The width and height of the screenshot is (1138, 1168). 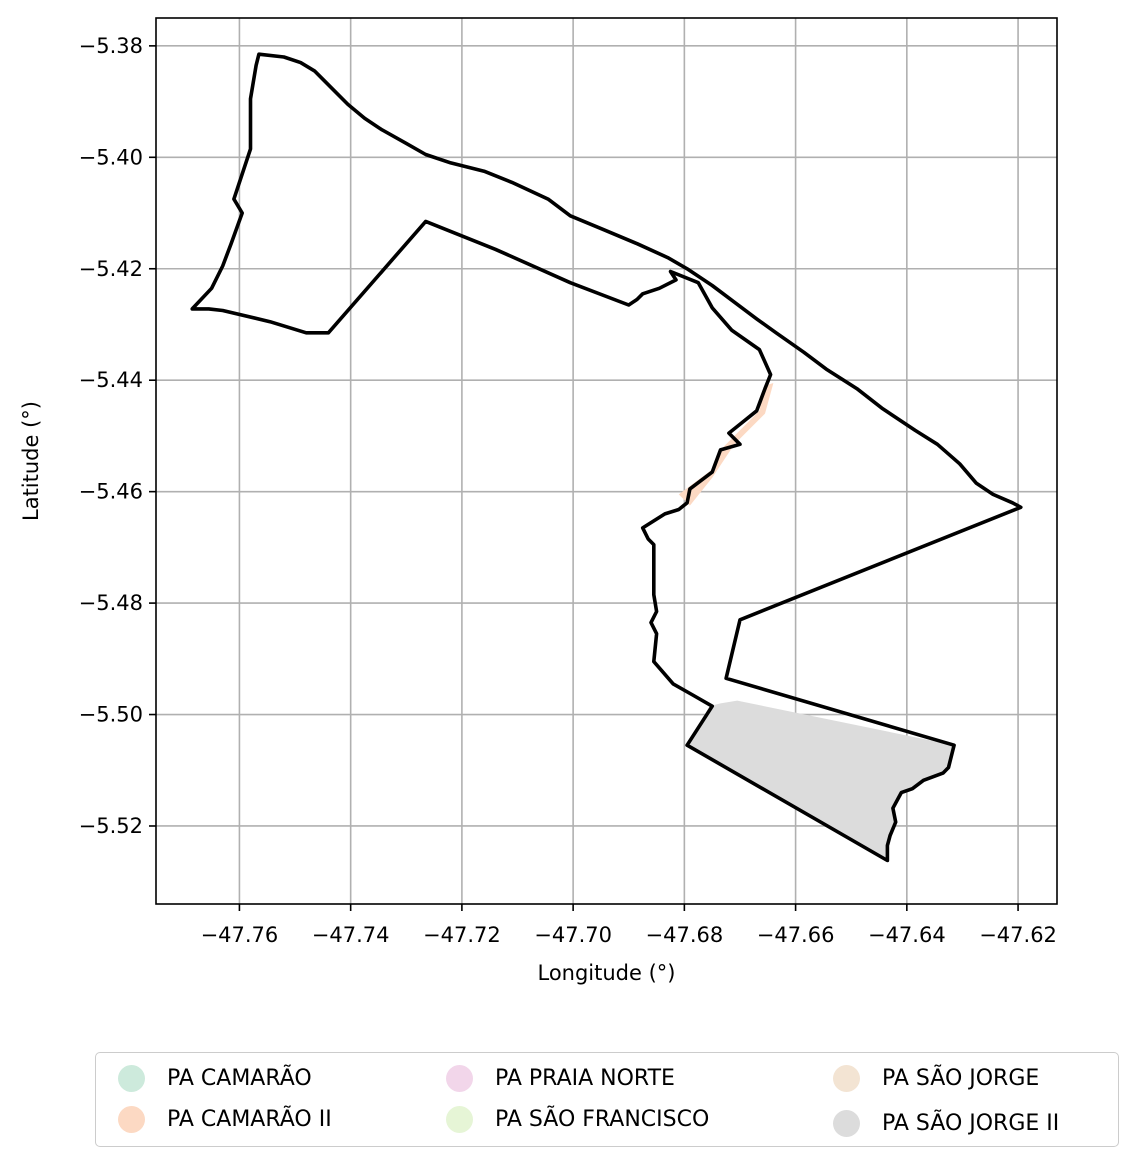 I want to click on x-tick-label: −47.72, so click(x=462, y=935).